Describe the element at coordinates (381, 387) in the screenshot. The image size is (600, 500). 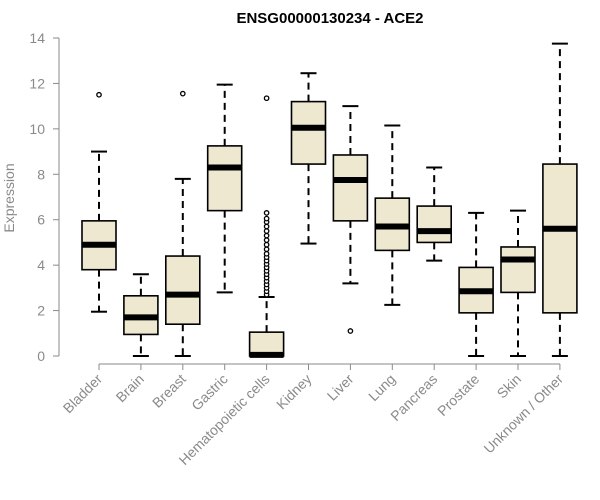
I see `x-tick-label: Lung` at that location.